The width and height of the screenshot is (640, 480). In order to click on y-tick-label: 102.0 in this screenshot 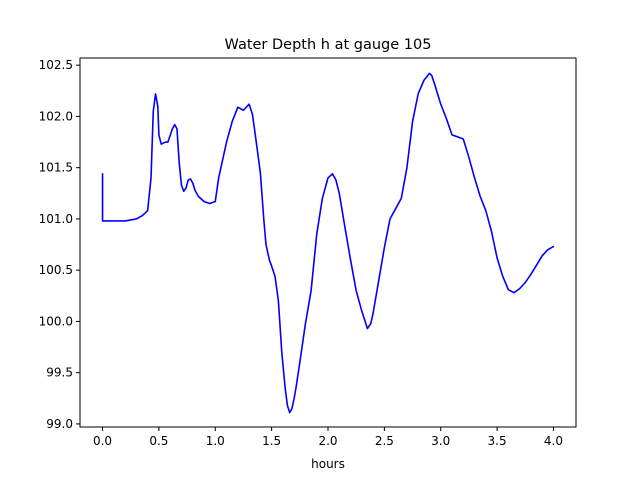, I will do `click(56, 116)`.